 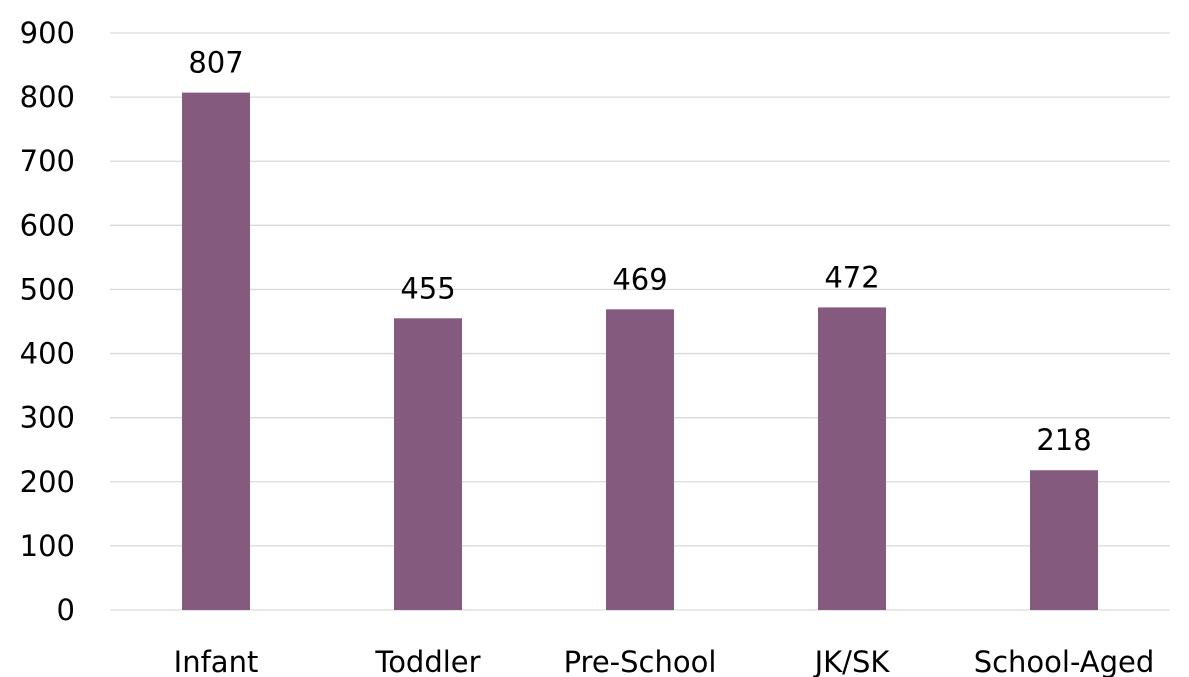 I want to click on x-category-label: School-Aged, so click(x=1064, y=661).